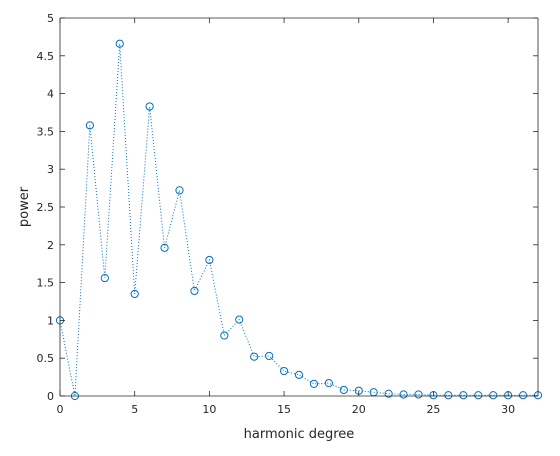  Describe the element at coordinates (508, 409) in the screenshot. I see `x-tick-label: 30` at that location.